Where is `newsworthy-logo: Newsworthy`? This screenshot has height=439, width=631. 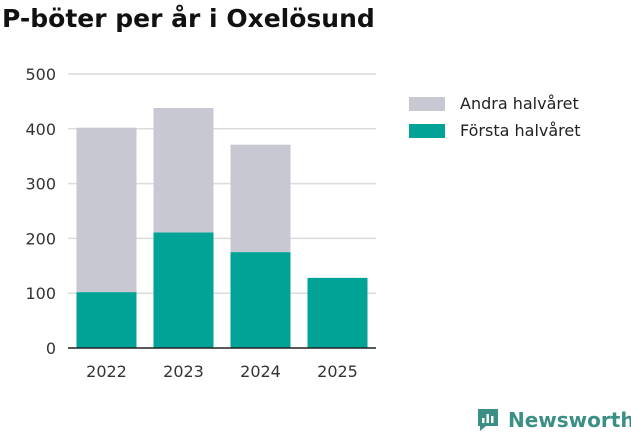 newsworthy-logo: Newsworthy is located at coordinates (553, 420).